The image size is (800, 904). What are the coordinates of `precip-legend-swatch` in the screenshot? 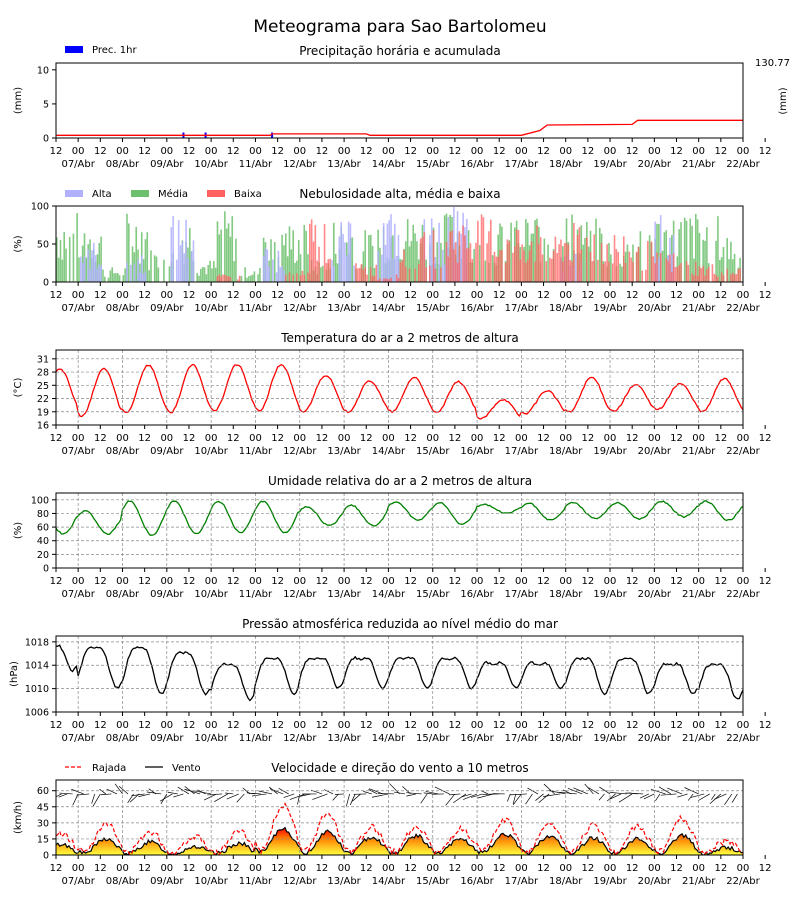 It's located at (74, 49).